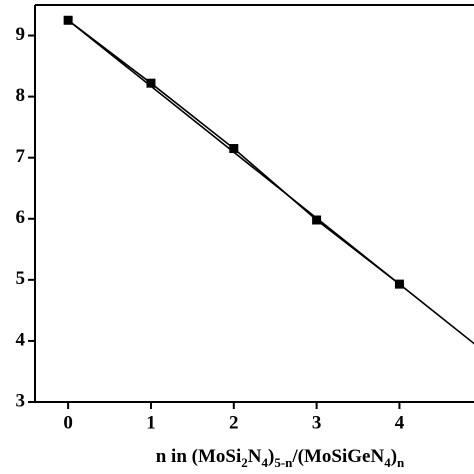 The width and height of the screenshot is (474, 474). Describe the element at coordinates (21, 278) in the screenshot. I see `y-tick-label: 5` at that location.